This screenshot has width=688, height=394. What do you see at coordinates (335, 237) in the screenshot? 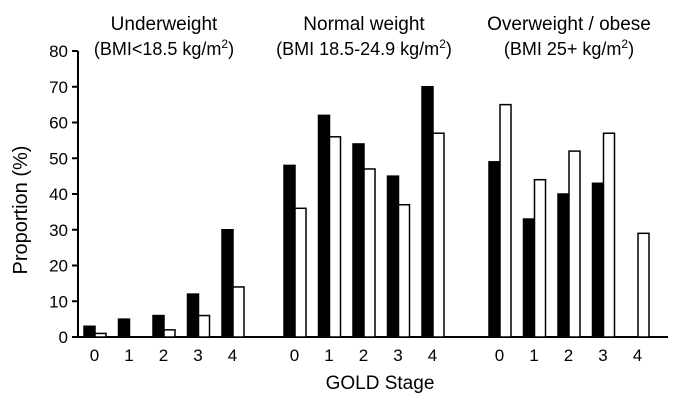
I see `bar-group1-open-cat1` at bounding box center [335, 237].